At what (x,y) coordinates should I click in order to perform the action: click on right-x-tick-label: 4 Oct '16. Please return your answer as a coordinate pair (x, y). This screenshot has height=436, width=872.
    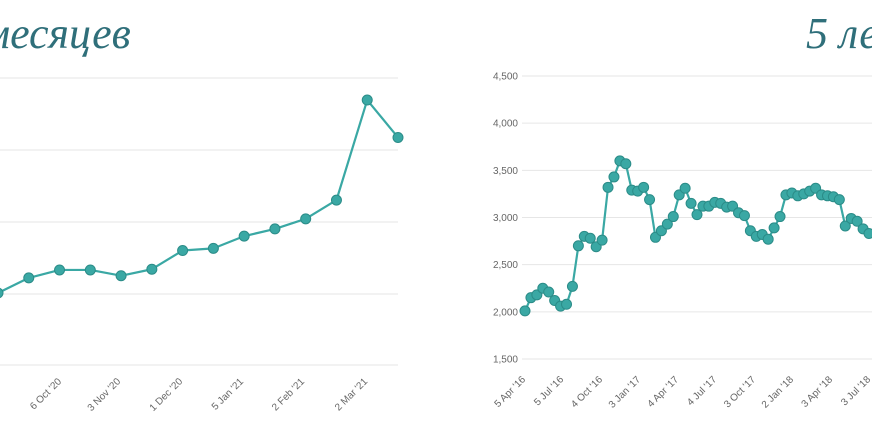
    Looking at the image, I should click on (587, 392).